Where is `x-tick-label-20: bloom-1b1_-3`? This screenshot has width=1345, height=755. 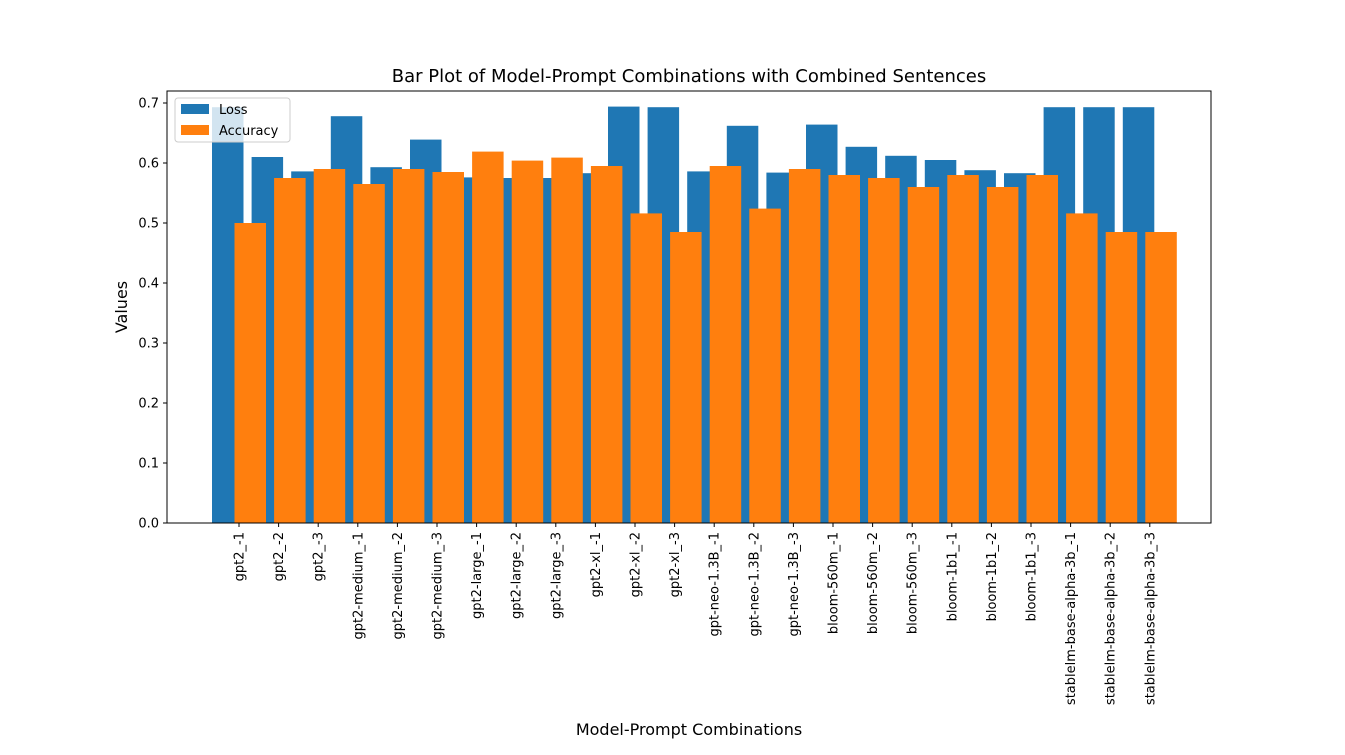 x-tick-label-20: bloom-1b1_-3 is located at coordinates (1032, 576).